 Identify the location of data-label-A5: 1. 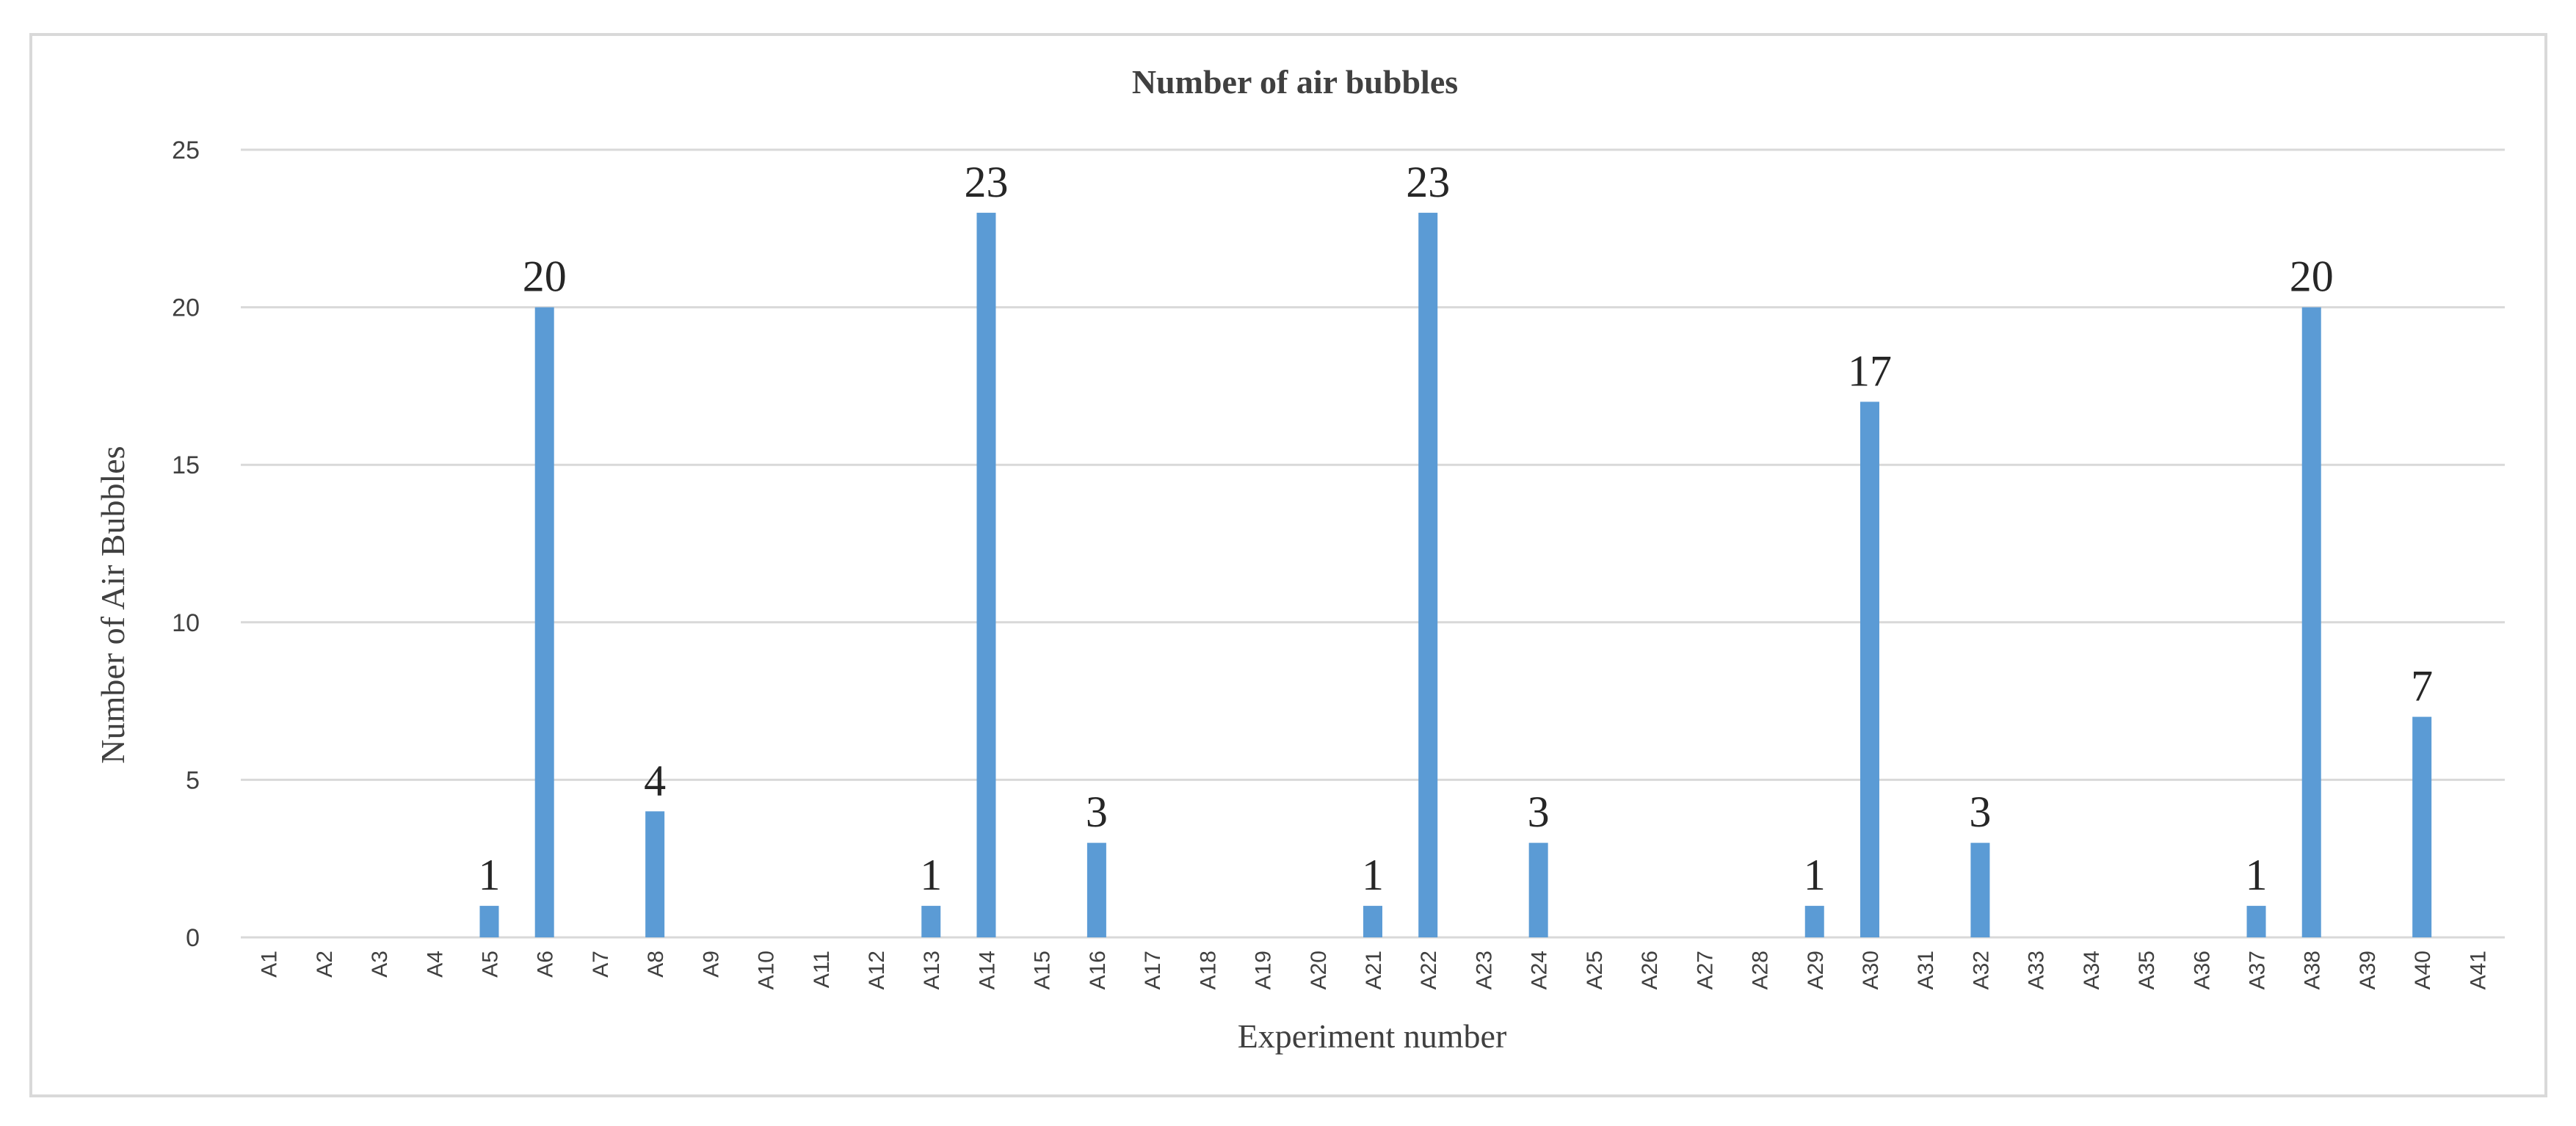
(489, 875).